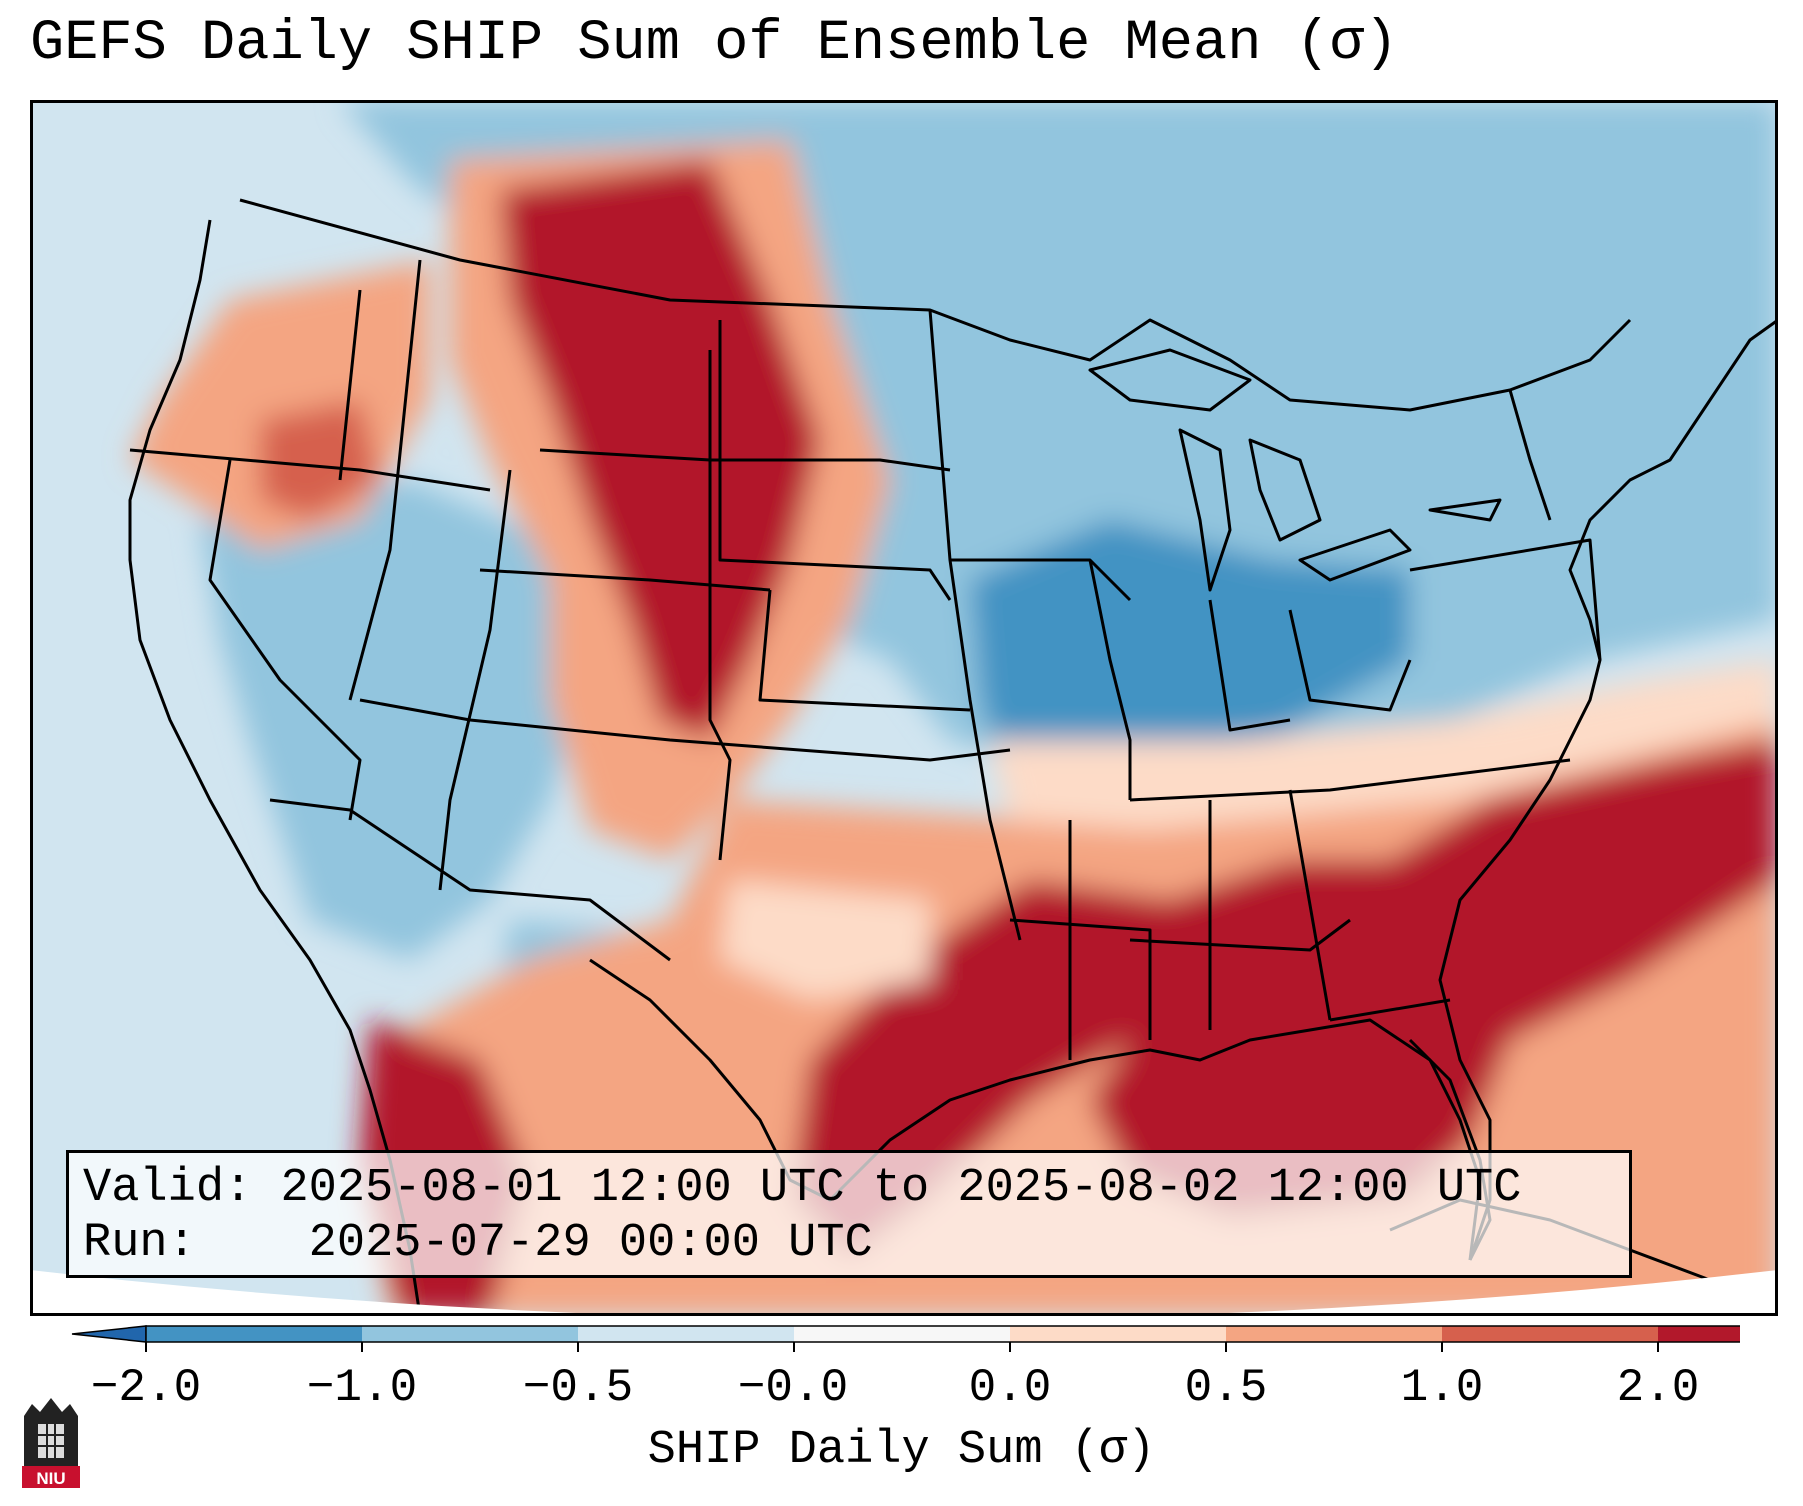  I want to click on field-texas-lightpink, so click(825, 940).